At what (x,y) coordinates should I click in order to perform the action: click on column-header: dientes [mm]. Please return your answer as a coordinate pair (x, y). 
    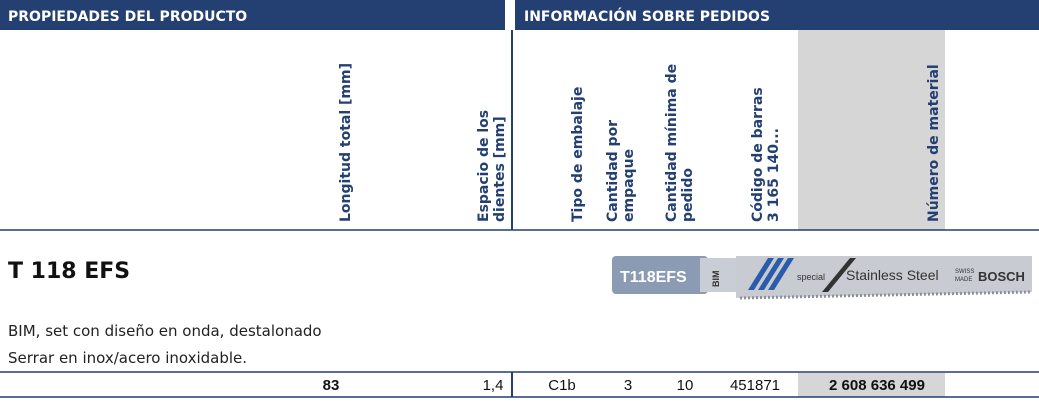
    Looking at the image, I should click on (500, 169).